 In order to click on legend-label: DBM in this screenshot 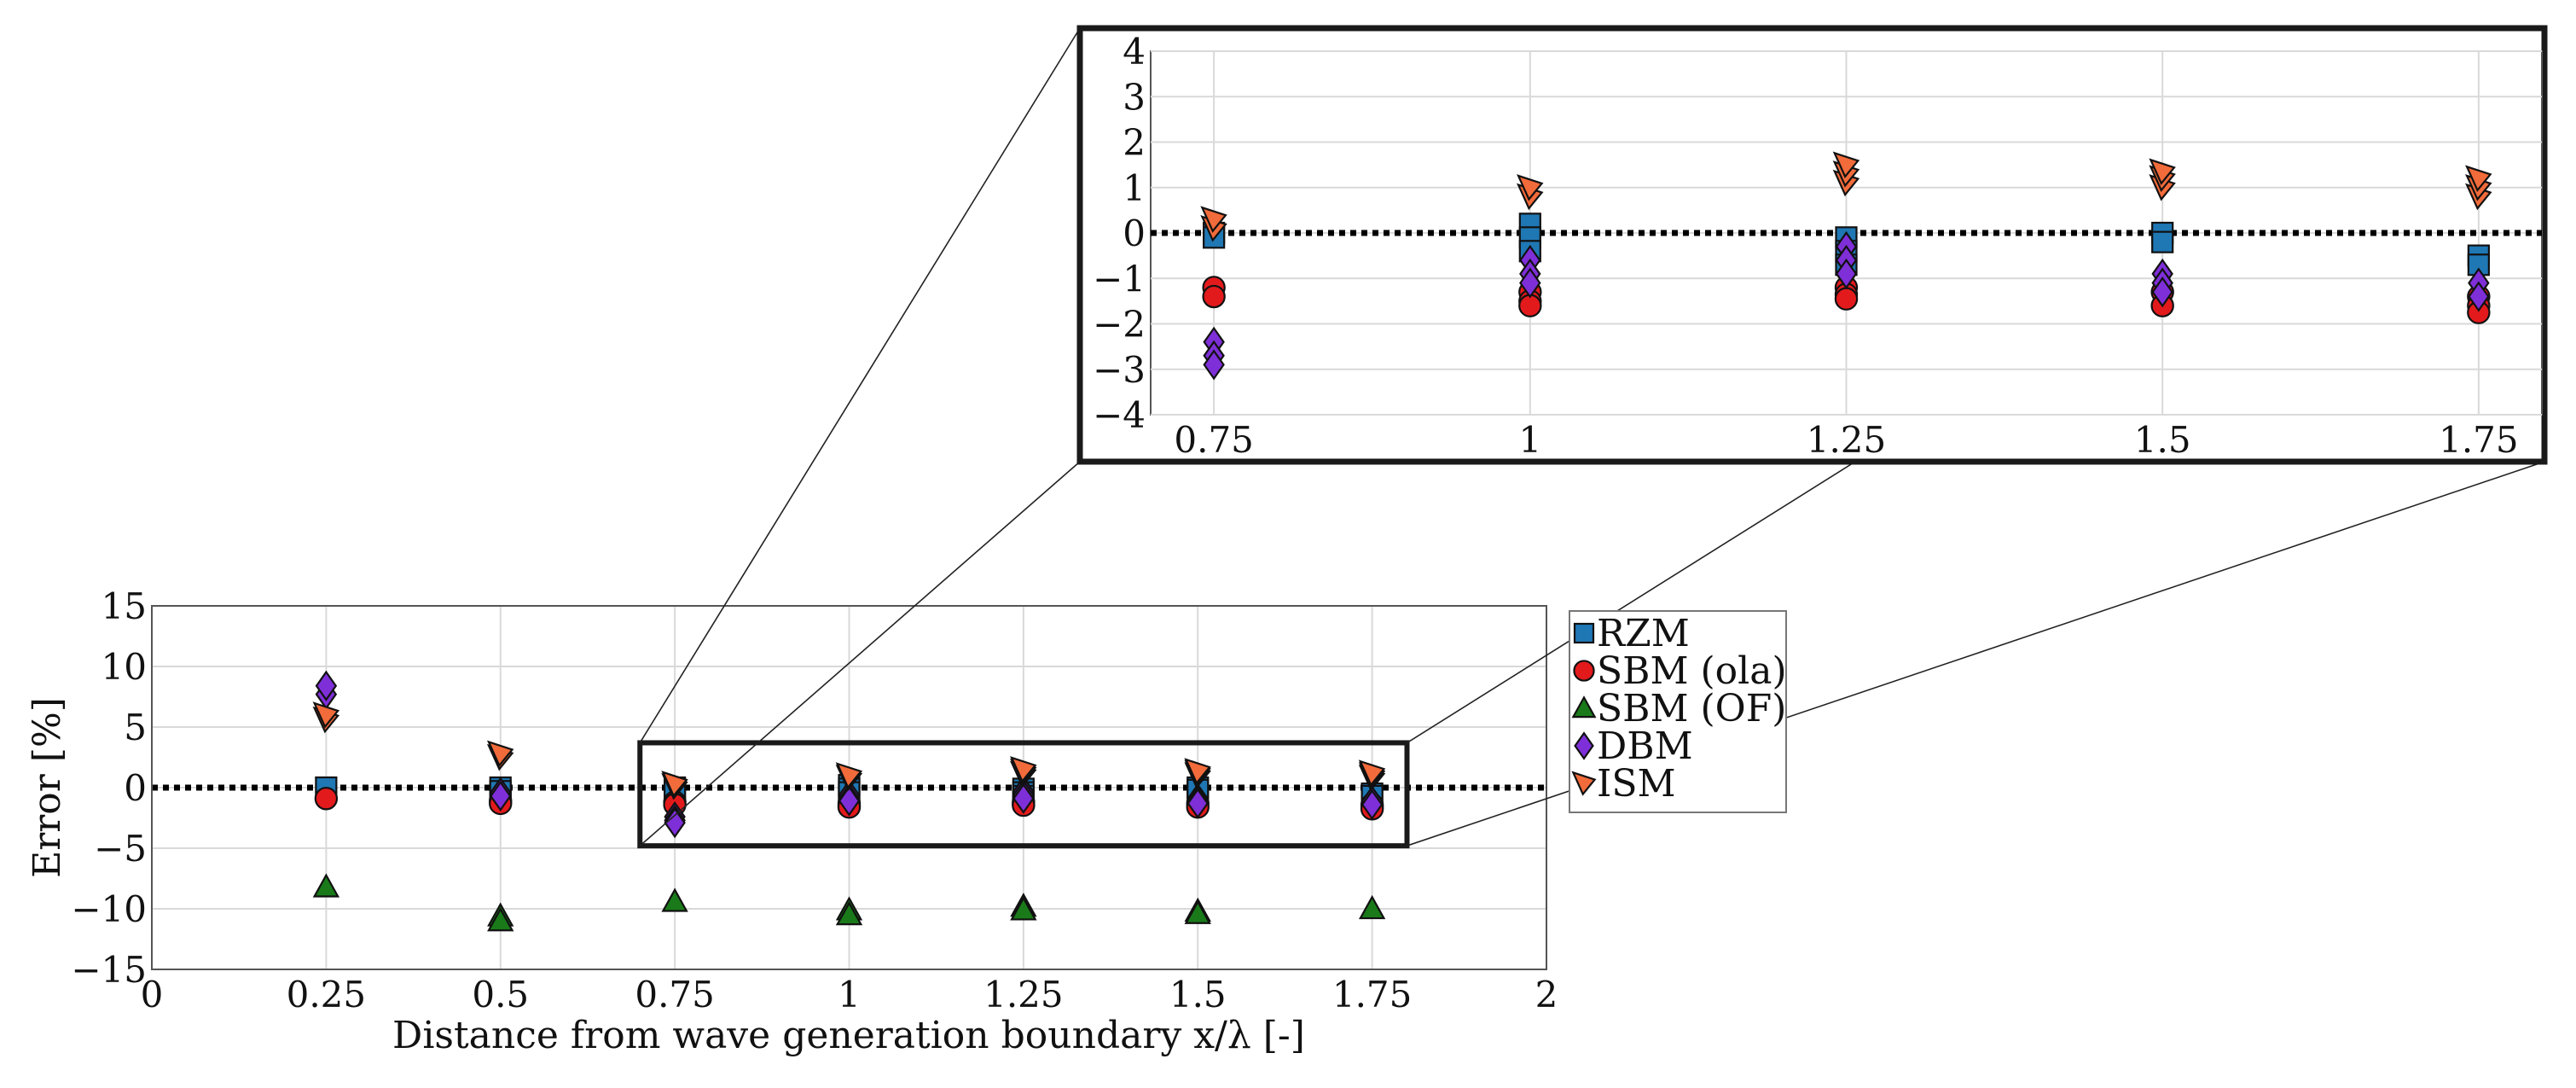, I will do `click(1645, 746)`.